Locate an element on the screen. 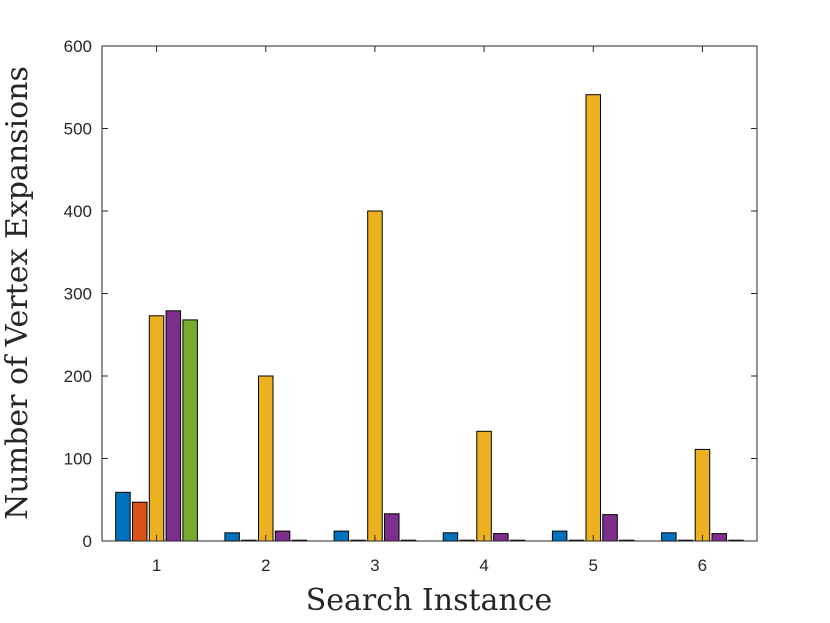 The height and width of the screenshot is (623, 830). y-tick-label: 100 is located at coordinates (78, 459).